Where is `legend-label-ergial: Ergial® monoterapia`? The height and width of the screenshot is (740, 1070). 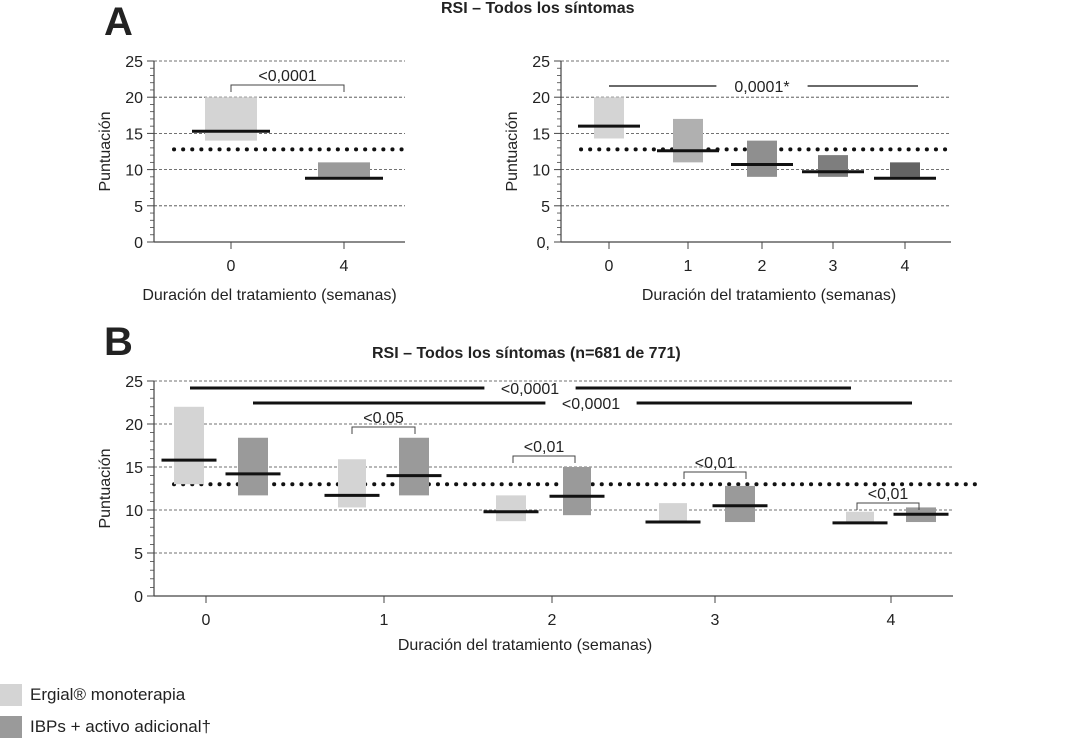
legend-label-ergial: Ergial® monoterapia is located at coordinates (108, 694).